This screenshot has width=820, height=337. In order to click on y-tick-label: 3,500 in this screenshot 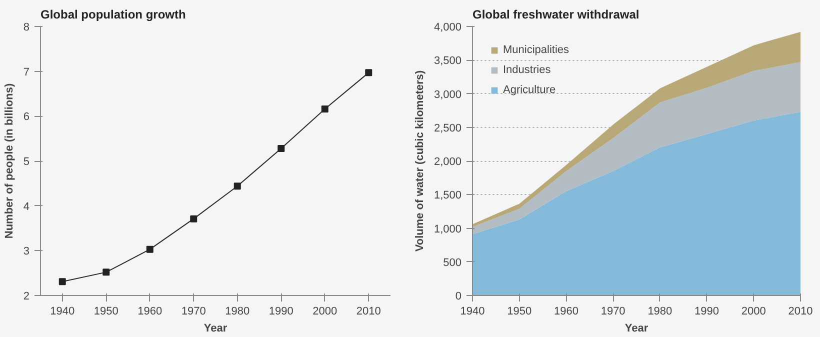, I will do `click(448, 61)`.